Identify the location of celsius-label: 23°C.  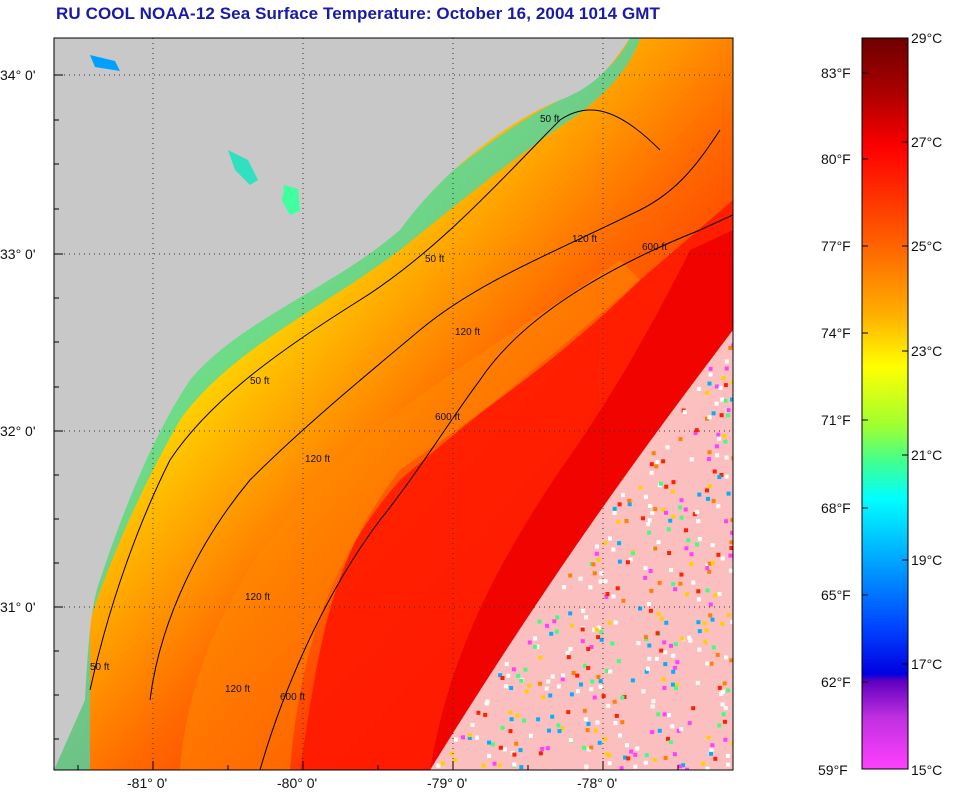
(926, 351).